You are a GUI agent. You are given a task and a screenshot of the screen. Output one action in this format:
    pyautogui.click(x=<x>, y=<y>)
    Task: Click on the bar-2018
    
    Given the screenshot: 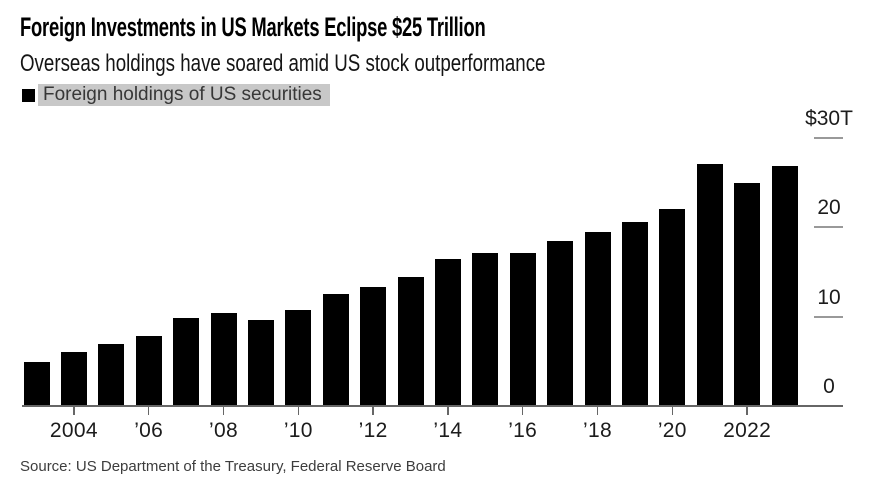 What is the action you would take?
    pyautogui.click(x=597, y=319)
    